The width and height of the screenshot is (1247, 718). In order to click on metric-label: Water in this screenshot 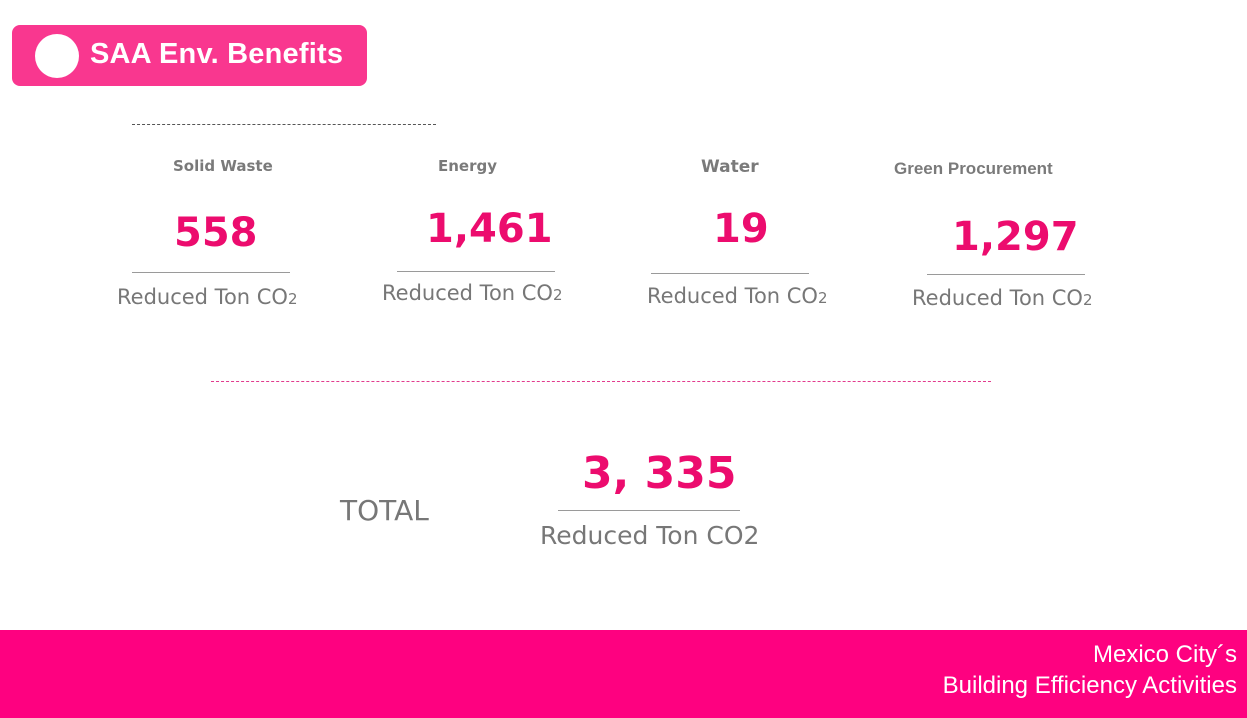, I will do `click(730, 167)`.